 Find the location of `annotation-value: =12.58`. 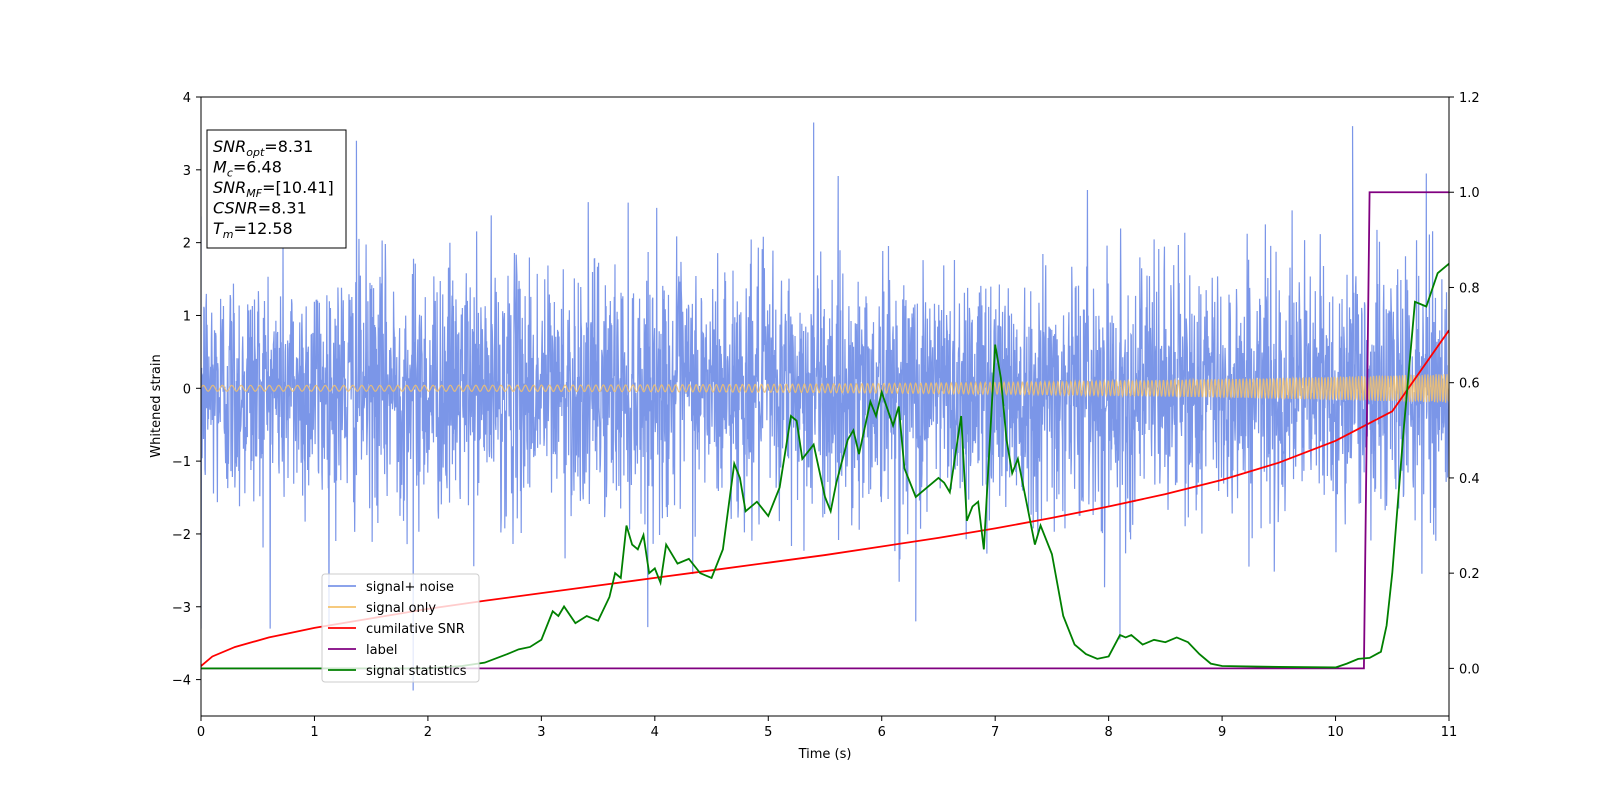

annotation-value: =12.58 is located at coordinates (263, 228).